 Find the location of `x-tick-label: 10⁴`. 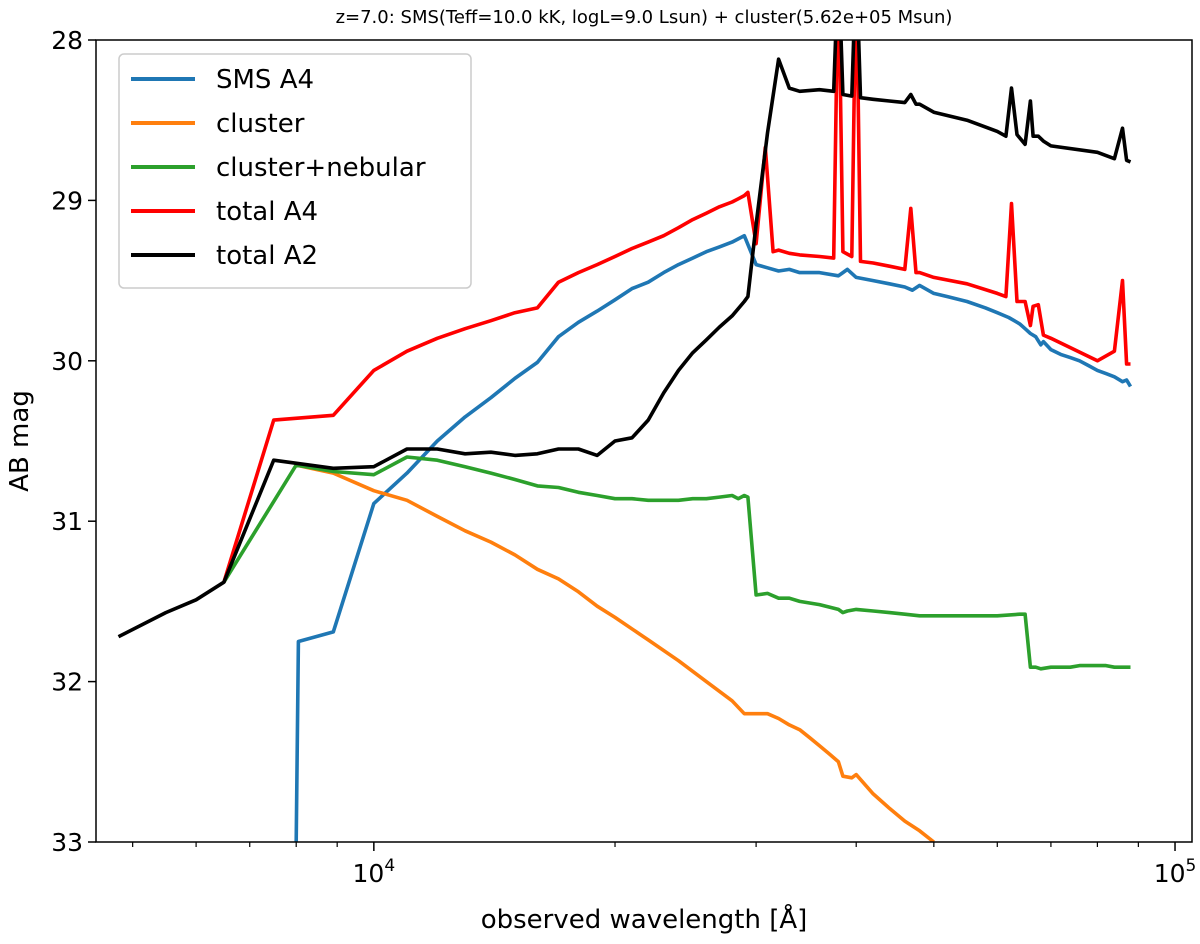

x-tick-label: 10⁴ is located at coordinates (374, 872).